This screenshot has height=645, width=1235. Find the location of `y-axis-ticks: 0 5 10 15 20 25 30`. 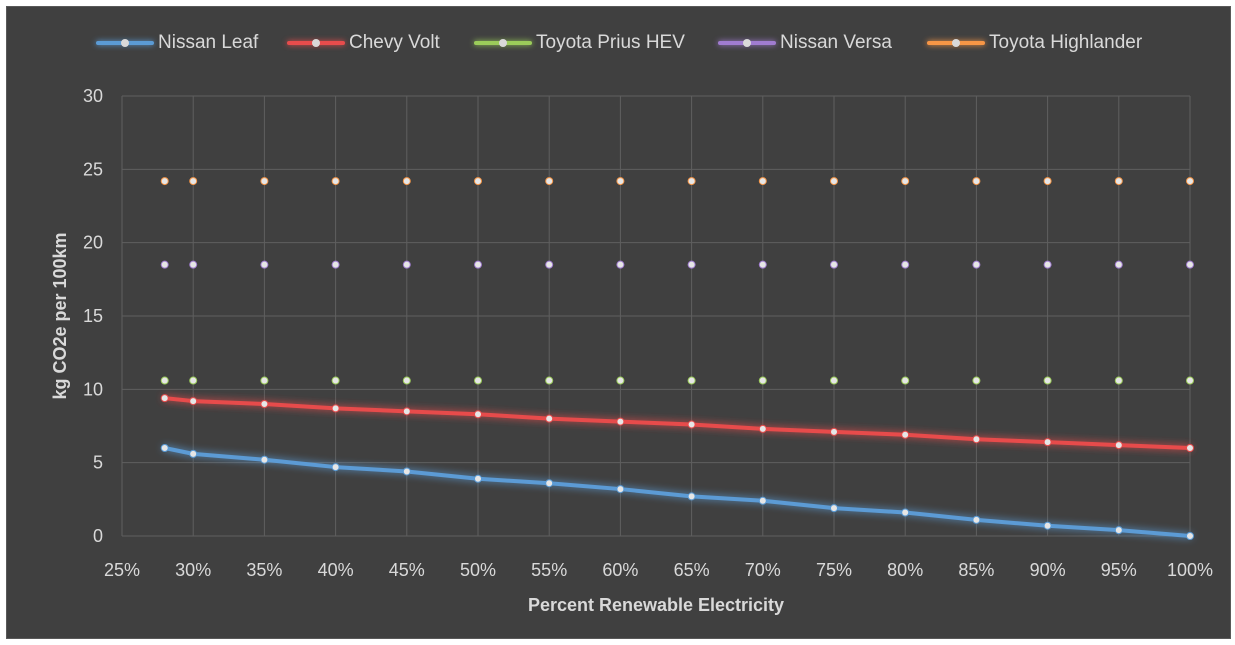

y-axis-ticks: 0 5 10 15 20 25 30 is located at coordinates (93, 316).